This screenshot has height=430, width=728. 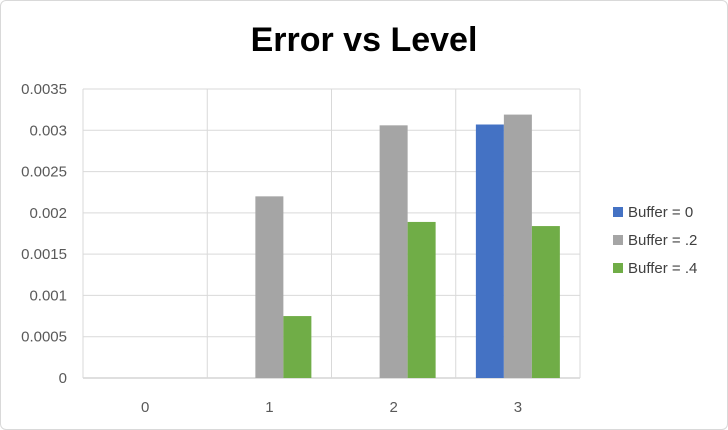 What do you see at coordinates (662, 240) in the screenshot?
I see `legend-label: Buffer = .2` at bounding box center [662, 240].